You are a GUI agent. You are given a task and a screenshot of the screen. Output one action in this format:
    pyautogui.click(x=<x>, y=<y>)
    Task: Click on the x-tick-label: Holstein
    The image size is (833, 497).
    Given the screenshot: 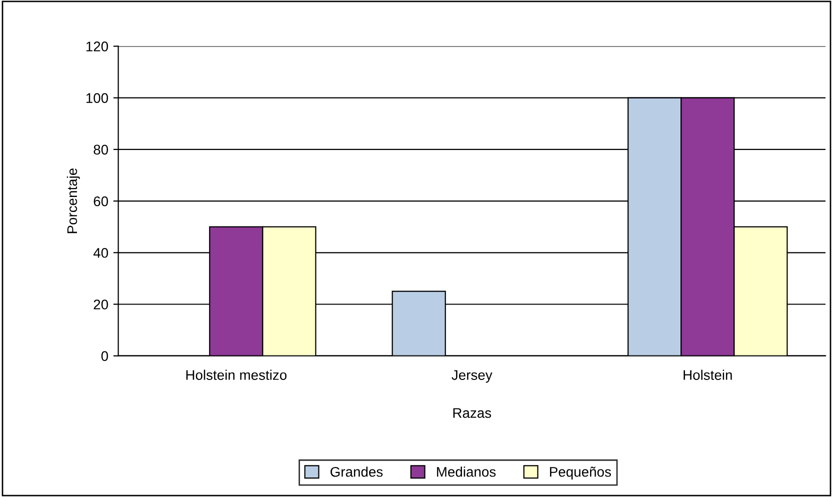 What is the action you would take?
    pyautogui.click(x=708, y=375)
    